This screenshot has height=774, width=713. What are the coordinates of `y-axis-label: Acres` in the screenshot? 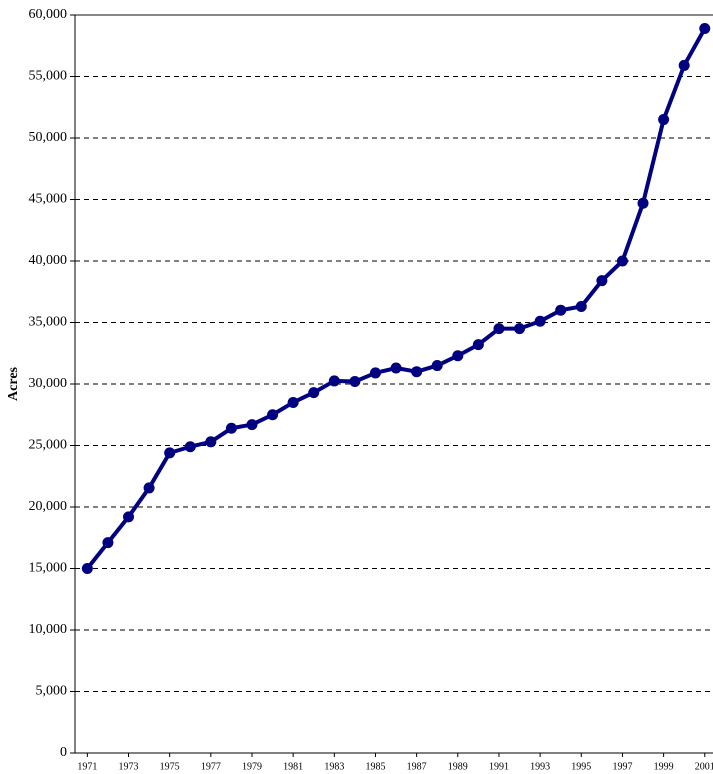 It's located at (13, 383).